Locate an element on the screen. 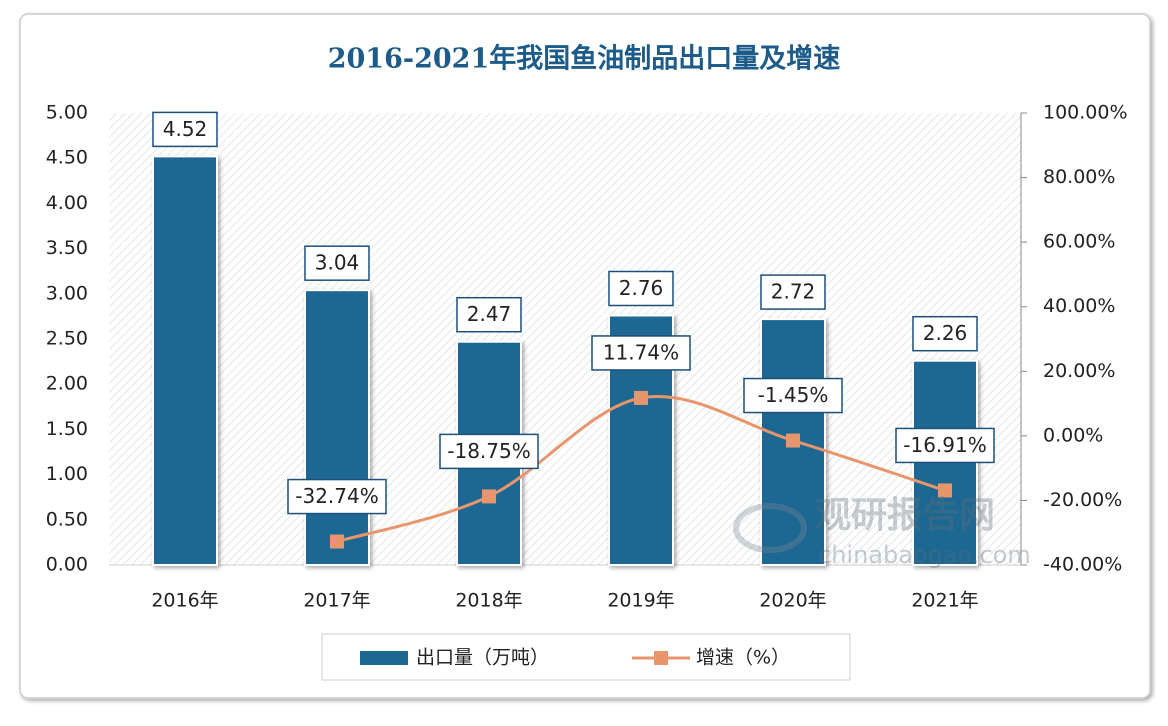 The image size is (1168, 726). x-tick-label: 2021年 is located at coordinates (944, 601).